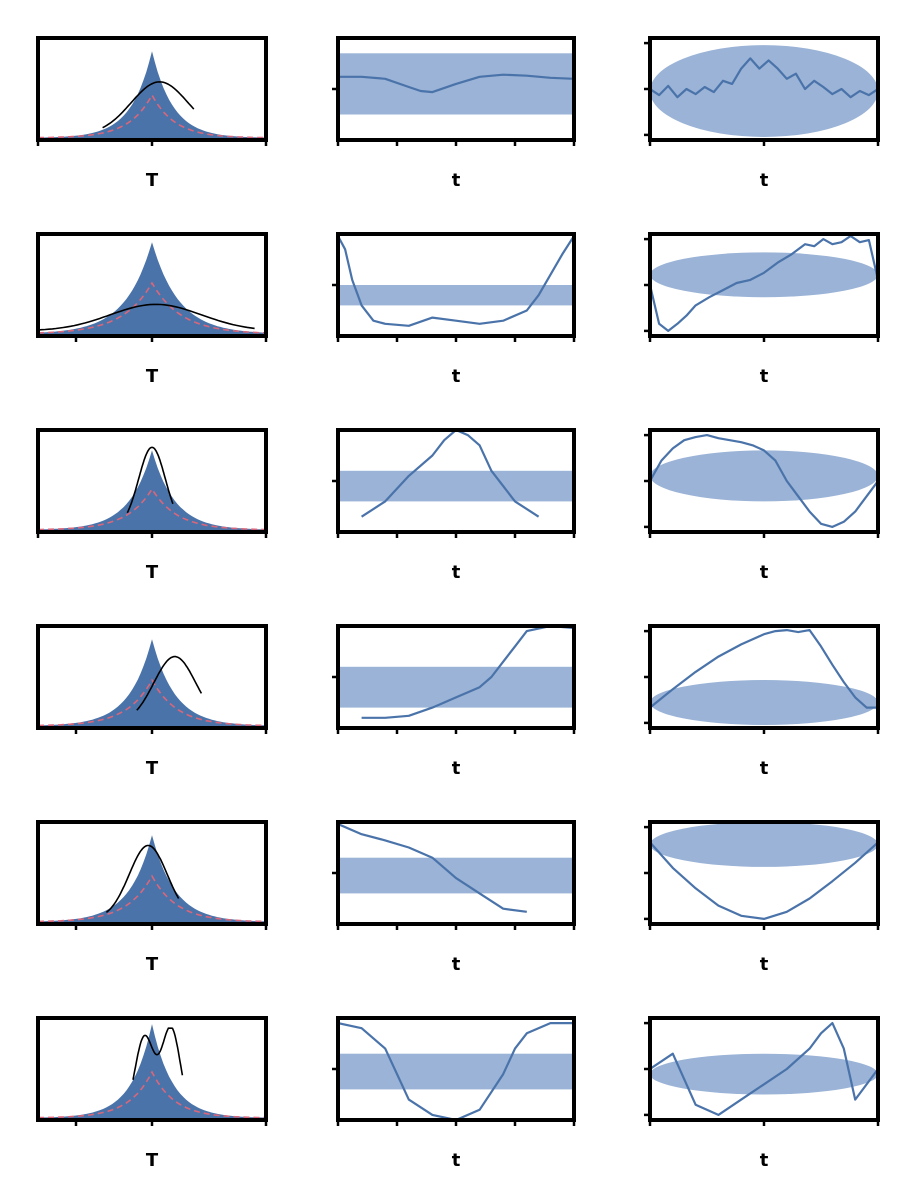 This screenshot has width=900, height=1200. What do you see at coordinates (764, 572) in the screenshot?
I see `chart-3-3-xlabel: t` at bounding box center [764, 572].